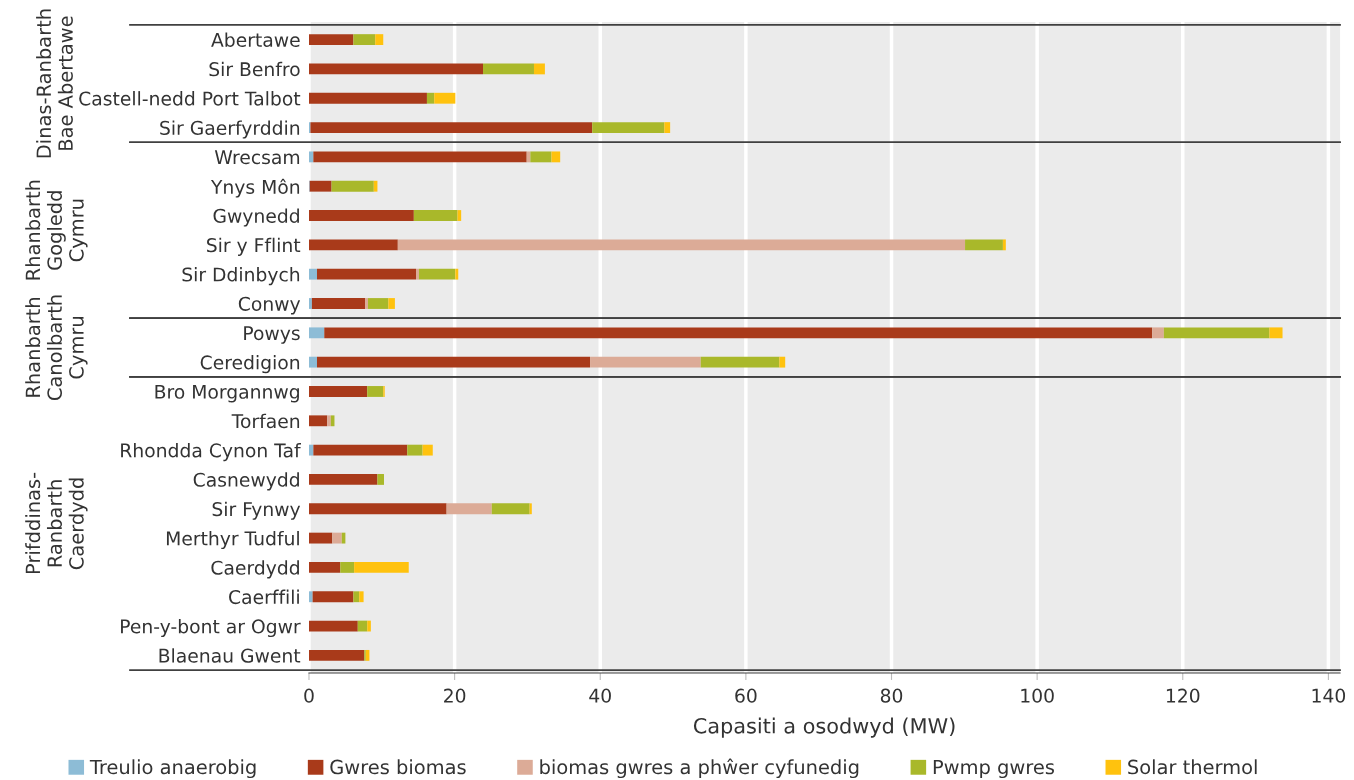  I want to click on legend-label: Treulio anaerobig, so click(172, 769).